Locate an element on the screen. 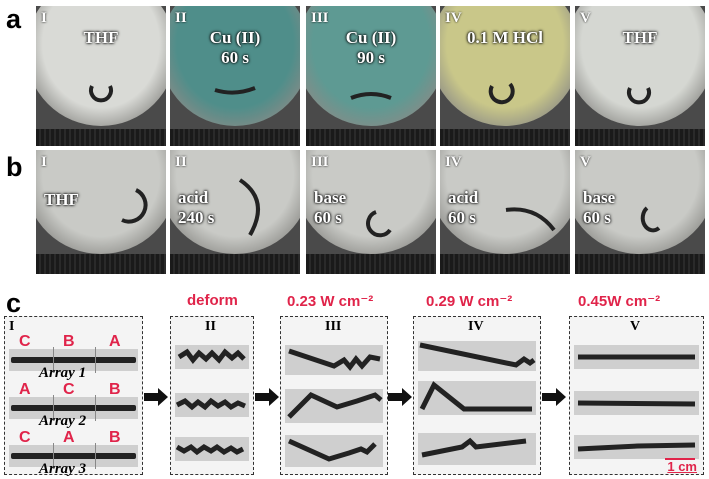 The width and height of the screenshot is (709, 479). box-c-III: III is located at coordinates (334, 395).